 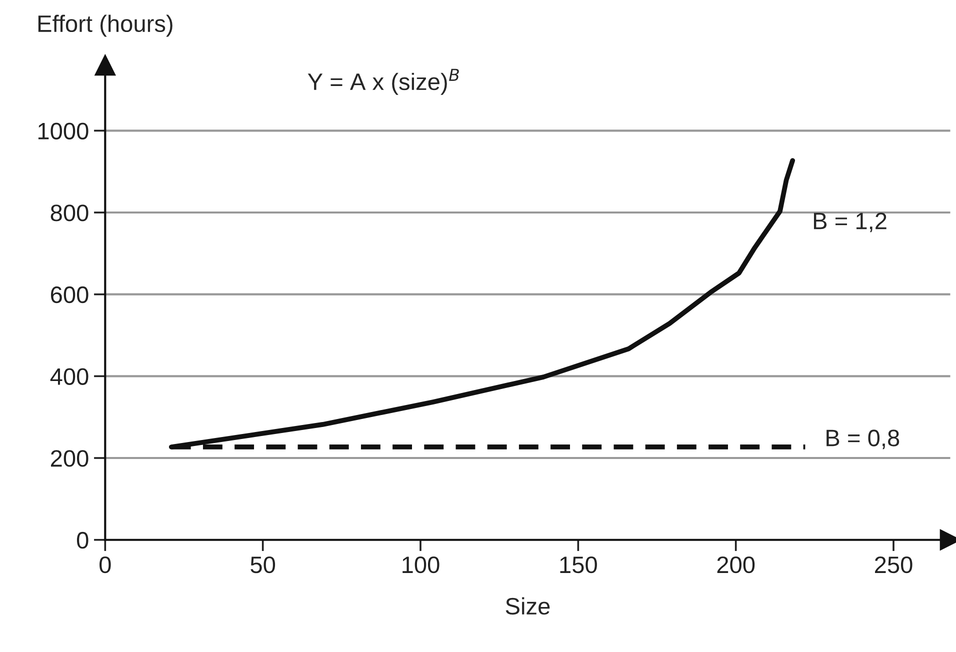 What do you see at coordinates (421, 565) in the screenshot?
I see `x-tick-label: 100` at bounding box center [421, 565].